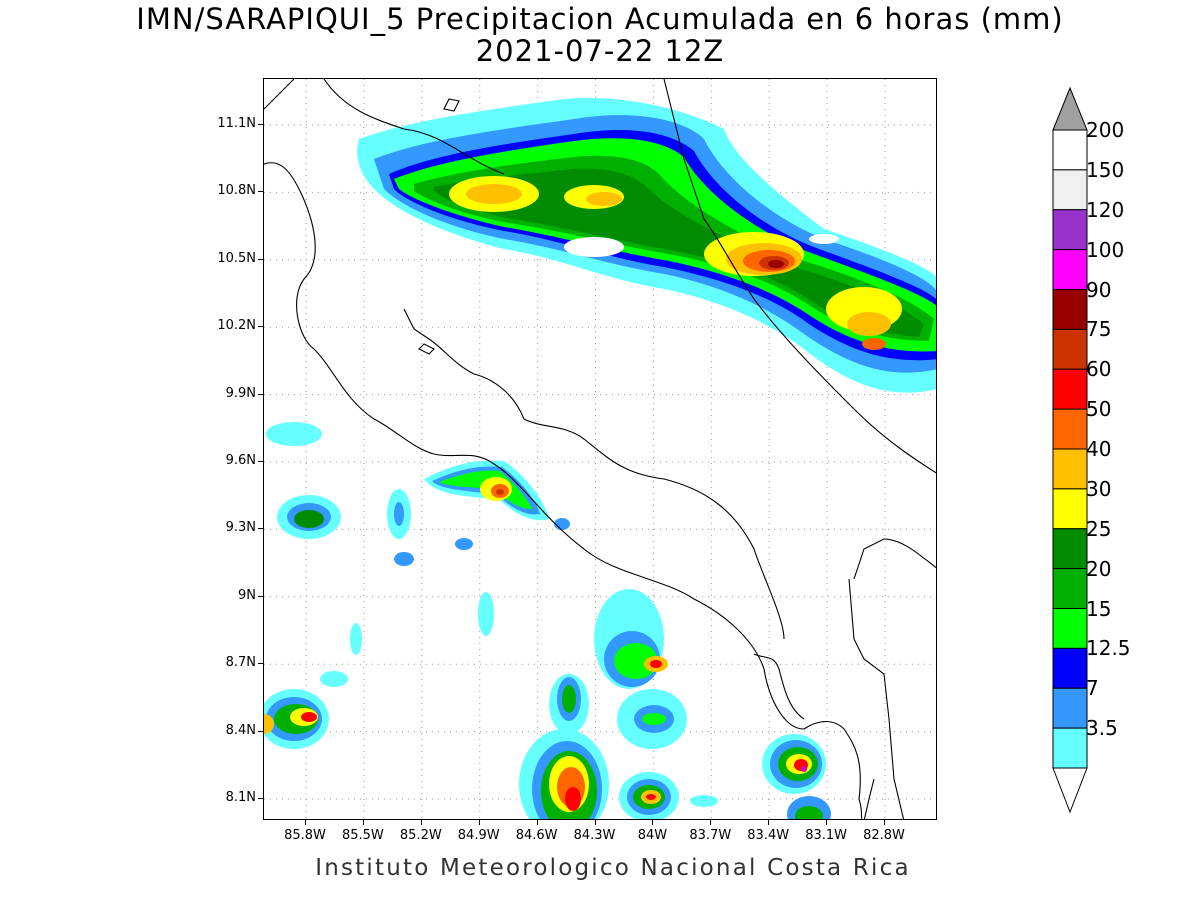  I want to click on colorbar-label: 20, so click(1099, 568).